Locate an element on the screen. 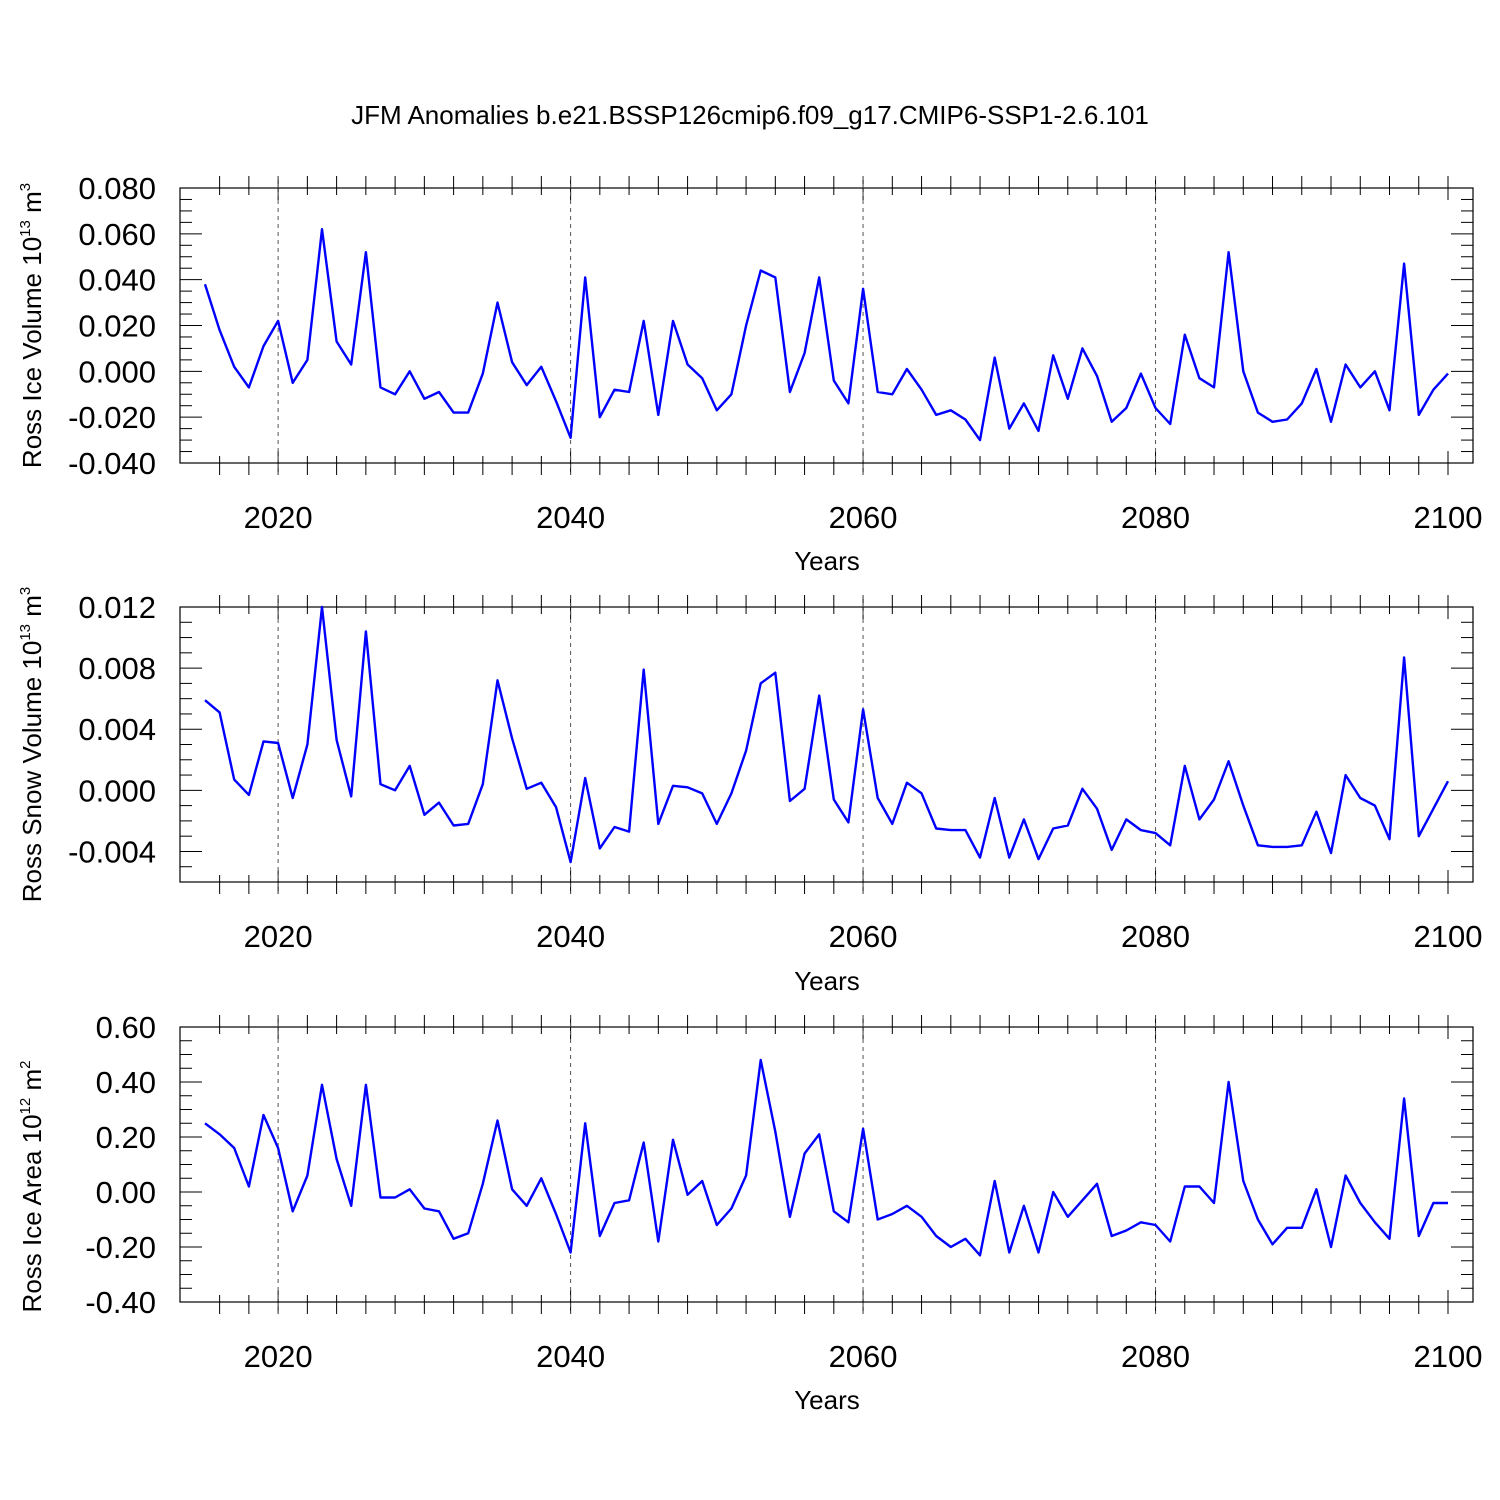 Image resolution: width=1500 pixels, height=1500 pixels. y-tick-label: -0.20 is located at coordinates (120, 1247).